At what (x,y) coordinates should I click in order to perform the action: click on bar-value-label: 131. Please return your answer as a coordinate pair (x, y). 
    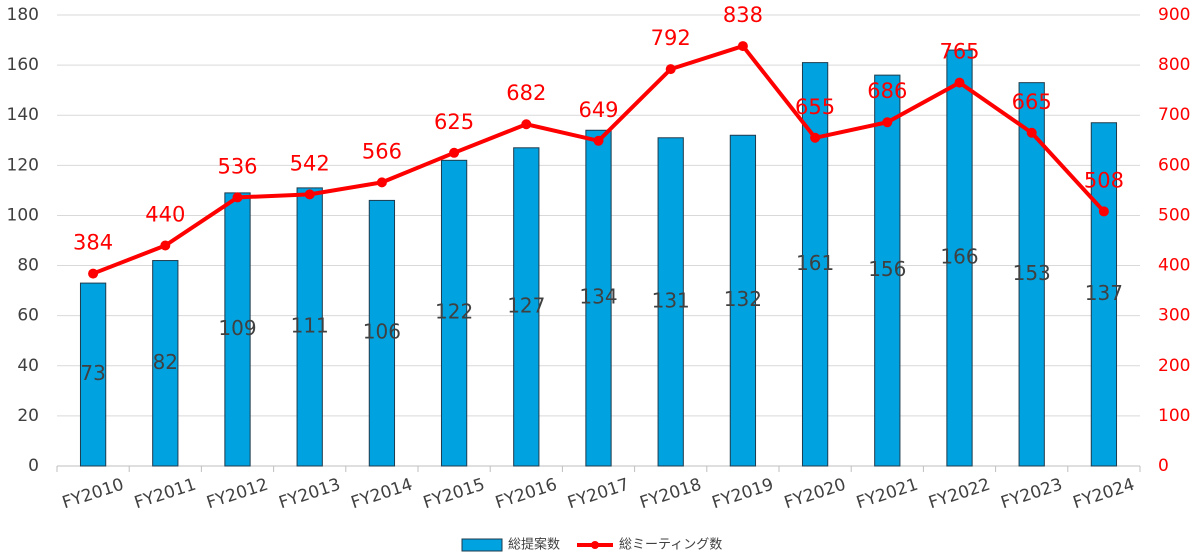
    Looking at the image, I should click on (671, 300).